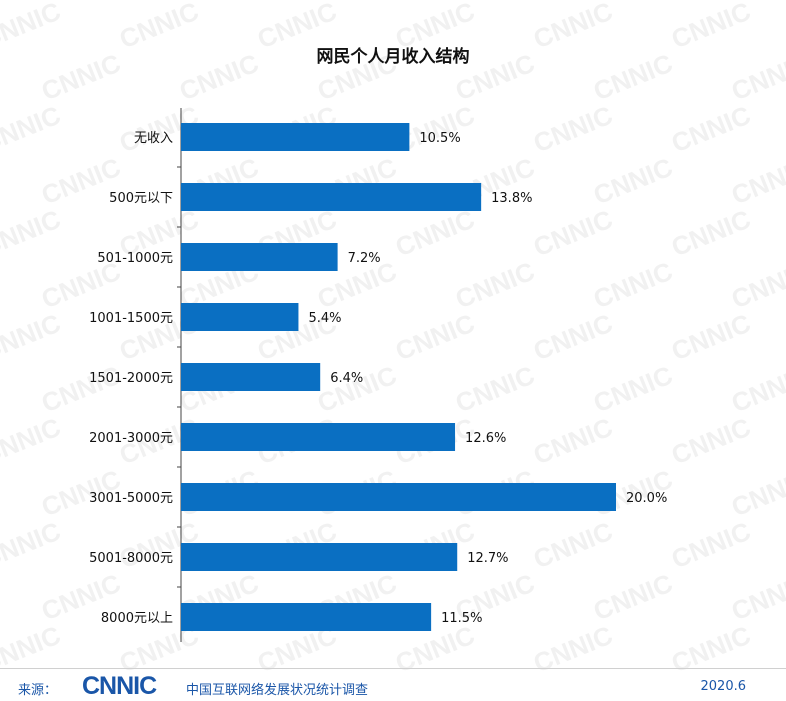 This screenshot has height=701, width=786. What do you see at coordinates (393, 686) in the screenshot?
I see `footer: 来源： CNNIC 中国互联网络发展状况统计调查 2020.6` at bounding box center [393, 686].